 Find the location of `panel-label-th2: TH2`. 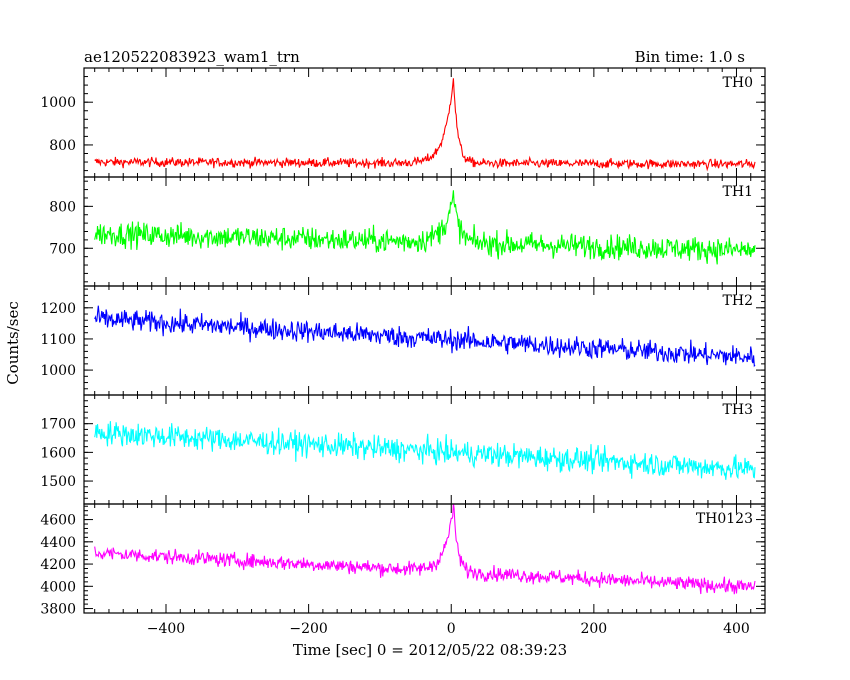

panel-label-th2: TH2 is located at coordinates (738, 301).